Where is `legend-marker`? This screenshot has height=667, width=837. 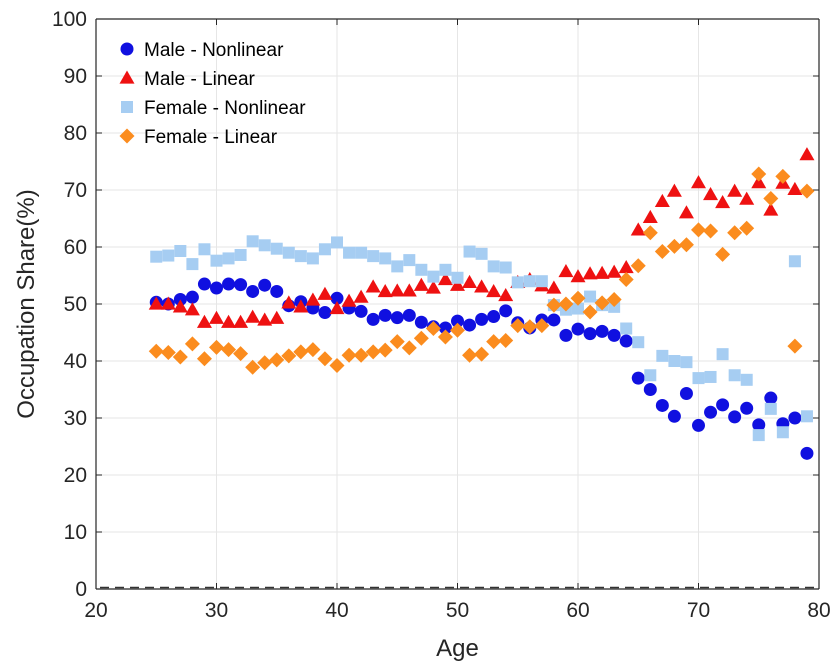
legend-marker is located at coordinates (127, 107).